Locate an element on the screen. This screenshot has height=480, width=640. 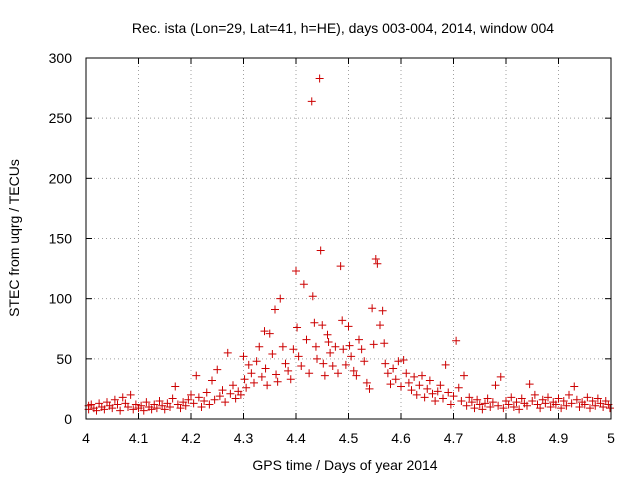
x-tick-label: 4.5 is located at coordinates (349, 438).